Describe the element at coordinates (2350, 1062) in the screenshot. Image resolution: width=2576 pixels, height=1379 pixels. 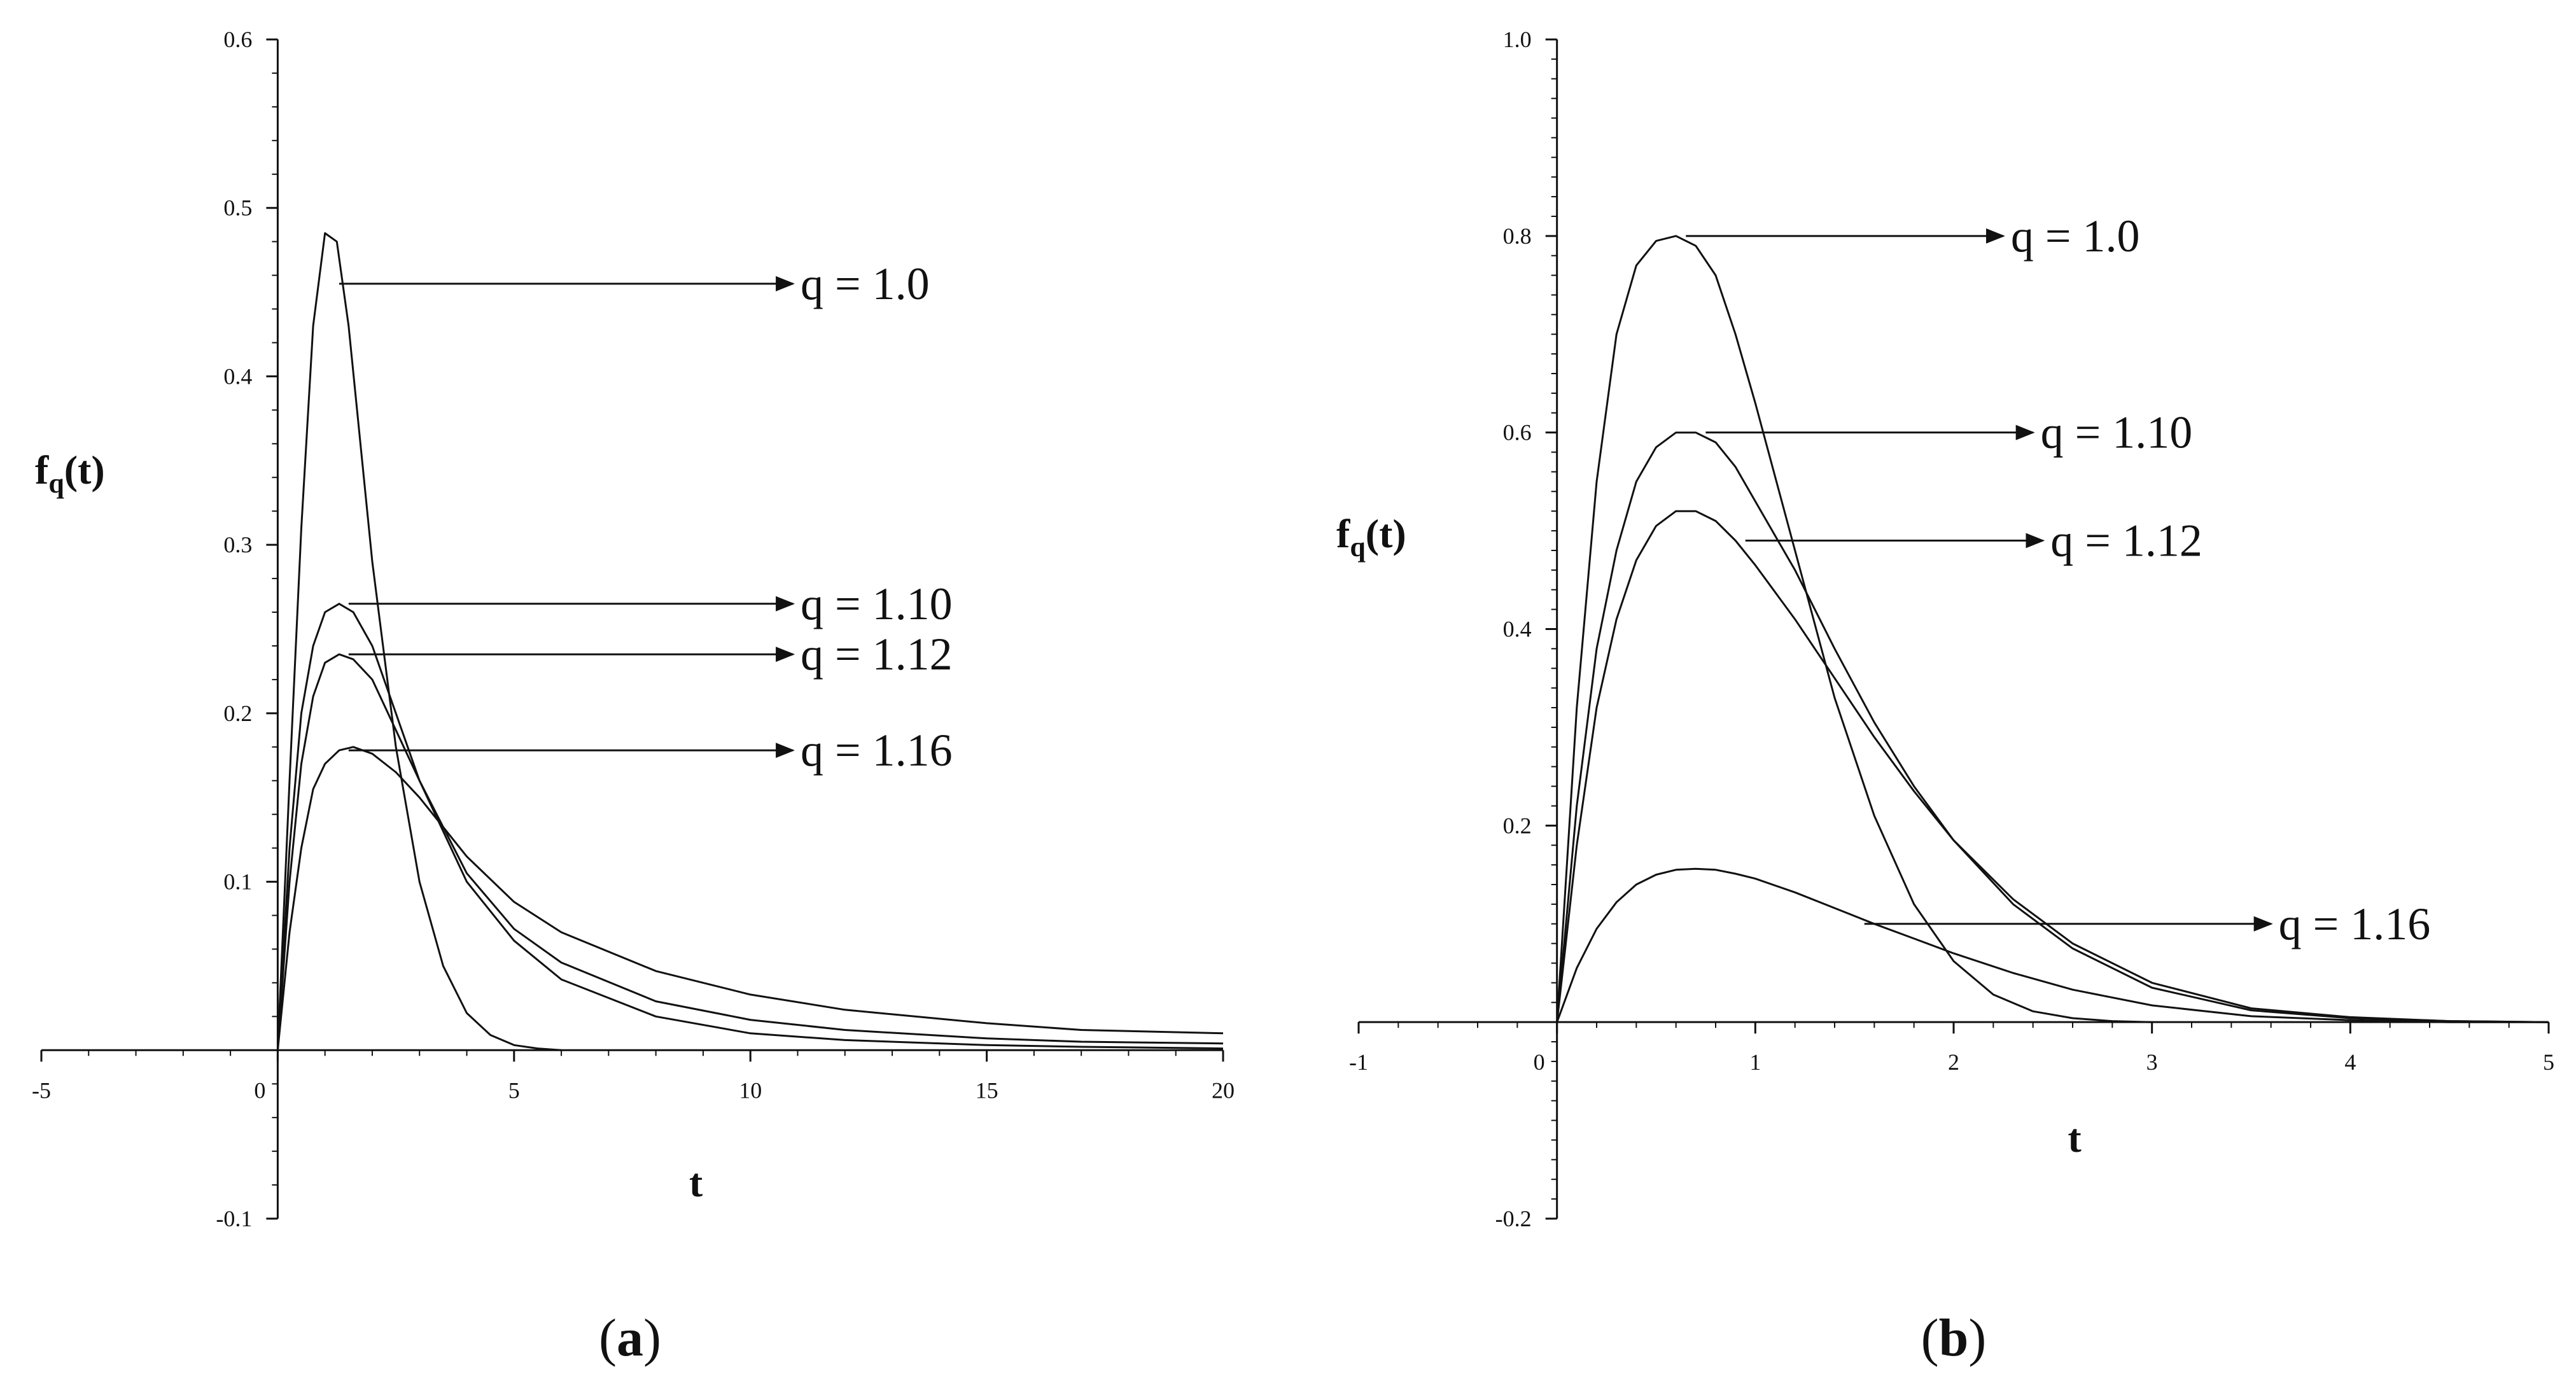
I see `x-tick-label: 4` at that location.